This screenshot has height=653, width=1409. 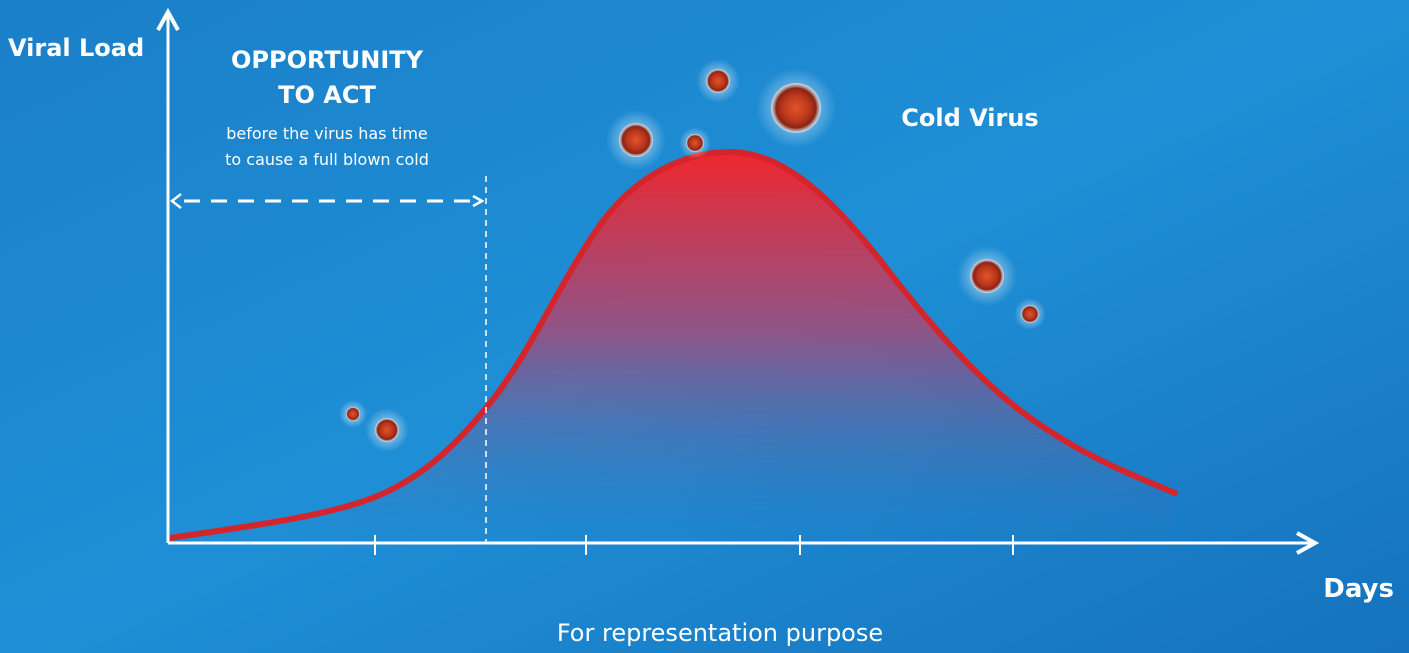 I want to click on annotation-title: OPPORTUNITY, so click(x=327, y=60).